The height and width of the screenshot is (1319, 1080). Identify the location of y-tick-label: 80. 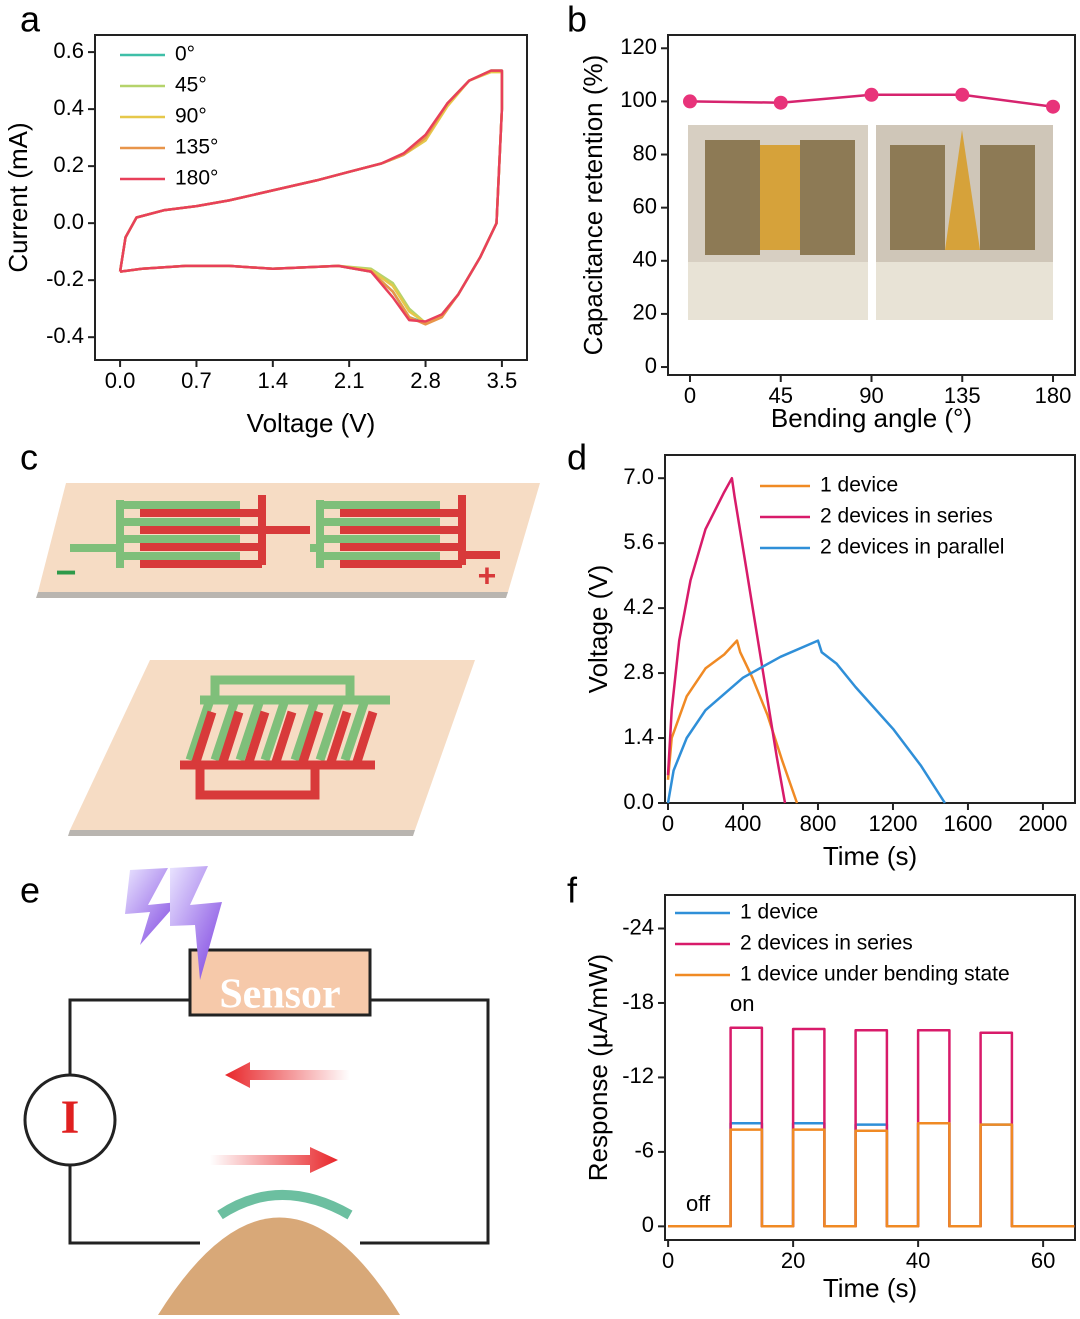
(645, 152).